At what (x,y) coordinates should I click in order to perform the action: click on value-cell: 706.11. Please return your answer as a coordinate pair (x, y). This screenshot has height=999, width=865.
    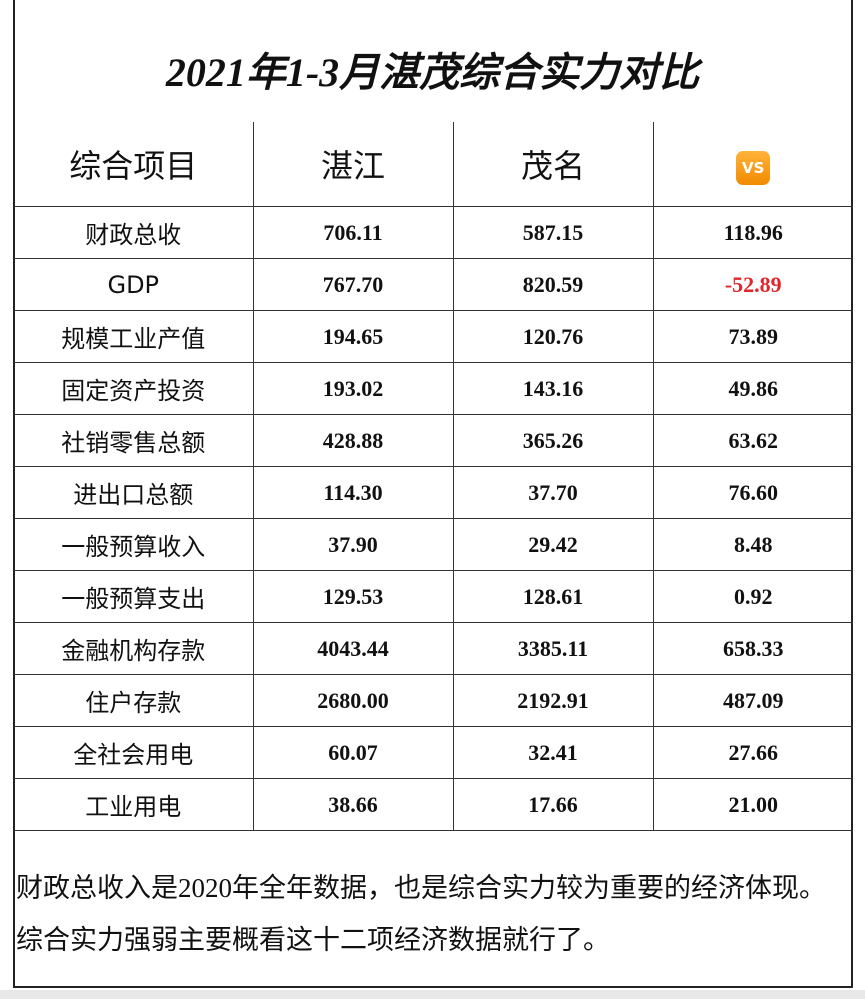
    Looking at the image, I should click on (353, 232).